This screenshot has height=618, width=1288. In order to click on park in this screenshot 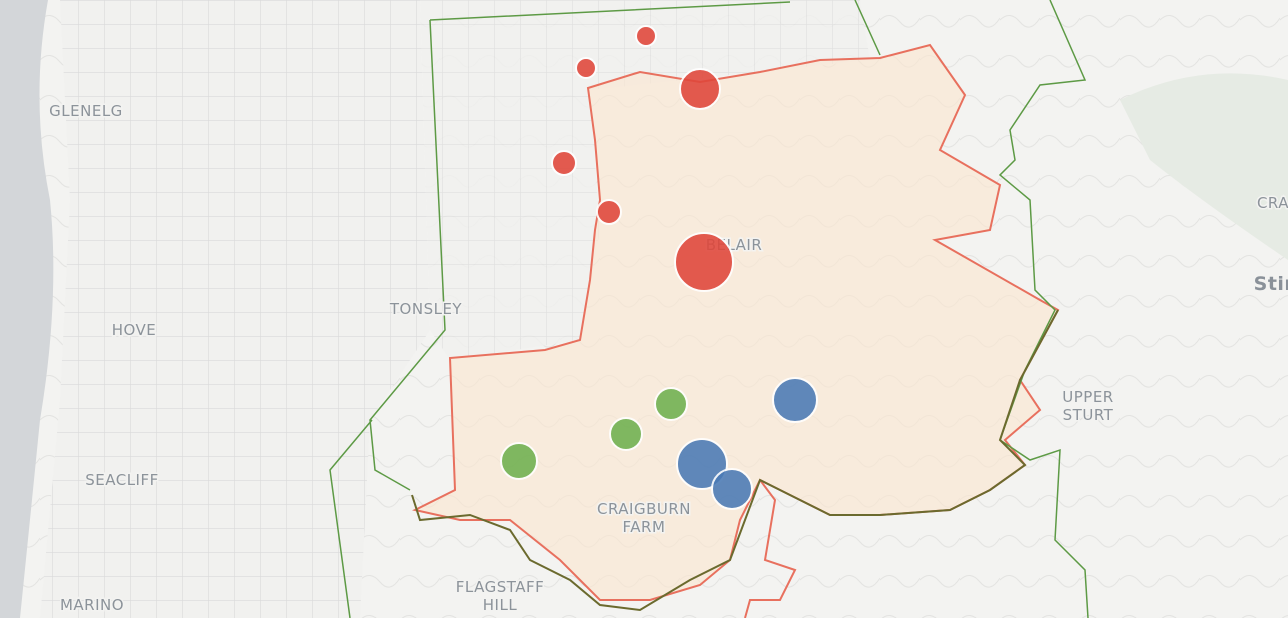, I will do `click(1204, 166)`.